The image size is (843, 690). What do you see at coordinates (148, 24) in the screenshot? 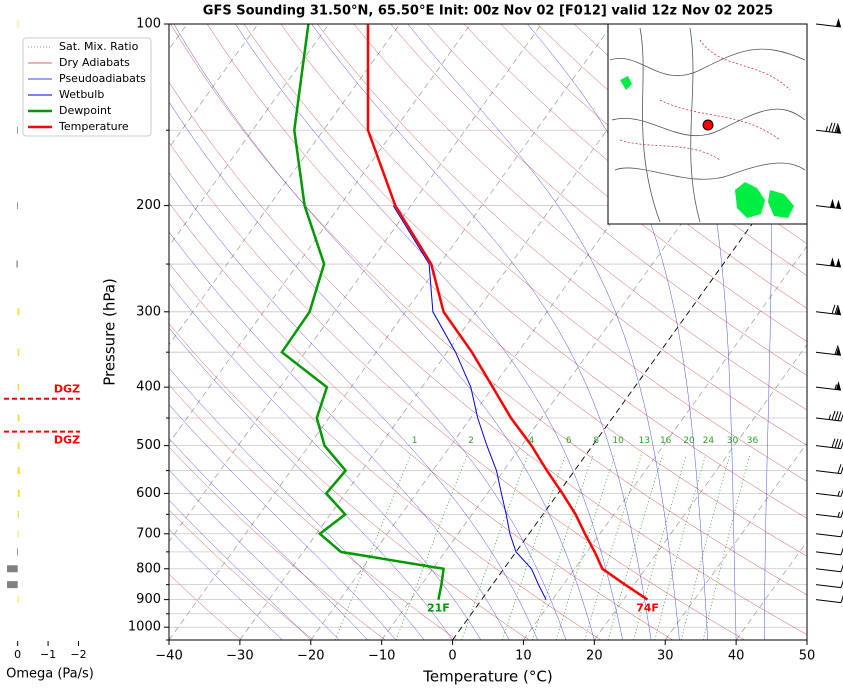
I see `y-tick-label: 100` at bounding box center [148, 24].